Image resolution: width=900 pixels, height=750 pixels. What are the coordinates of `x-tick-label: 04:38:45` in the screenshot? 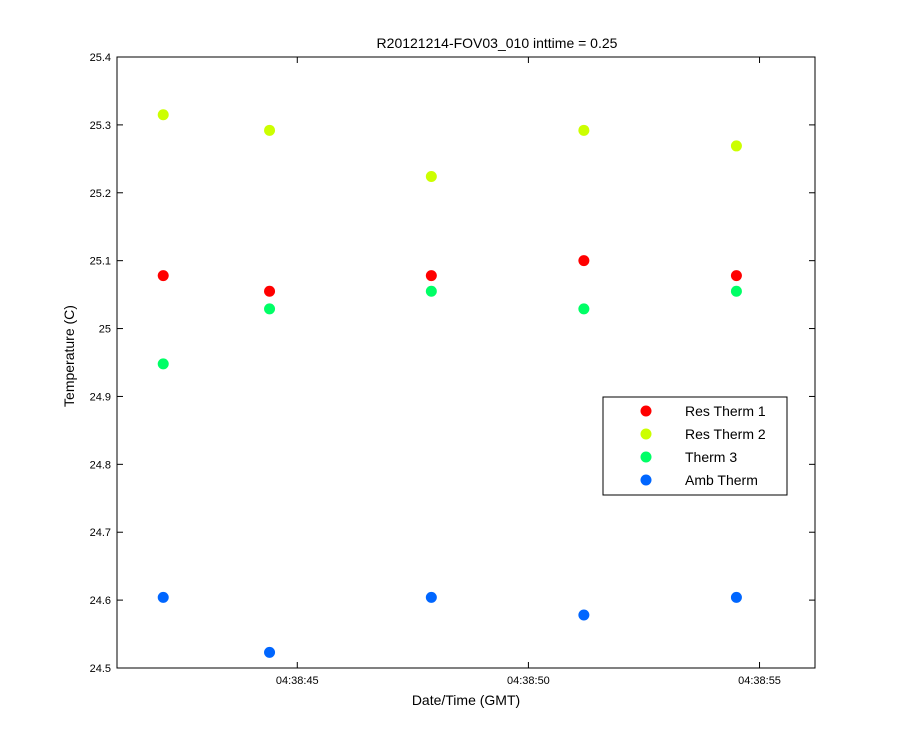 It's located at (297, 681).